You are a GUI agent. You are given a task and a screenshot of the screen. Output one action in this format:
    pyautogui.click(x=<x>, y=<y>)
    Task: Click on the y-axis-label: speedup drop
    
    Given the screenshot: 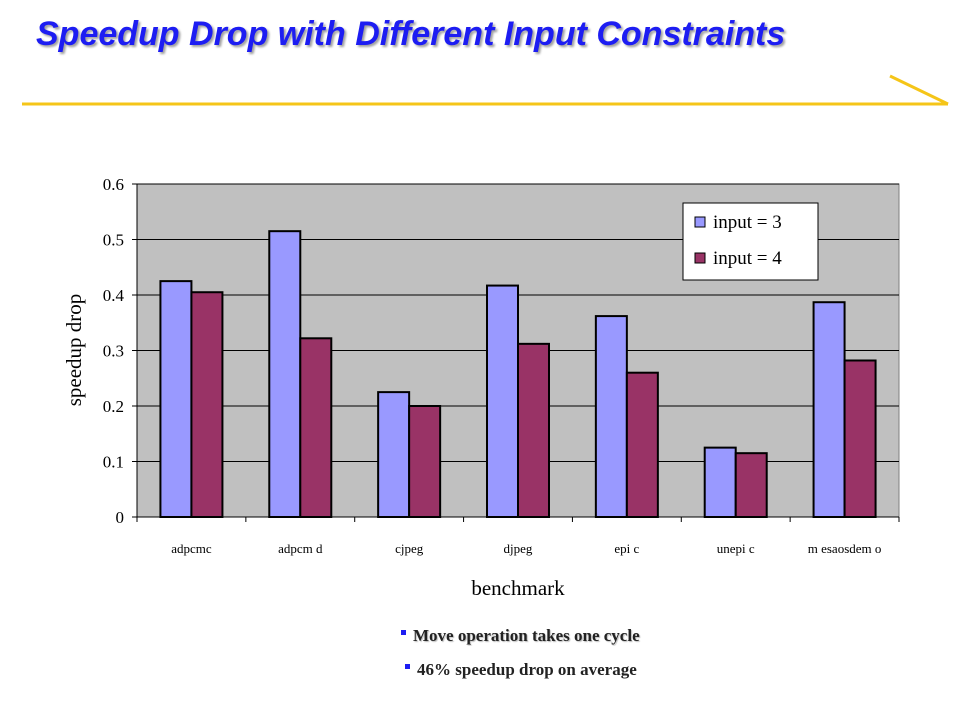 What is the action you would take?
    pyautogui.click(x=74, y=350)
    